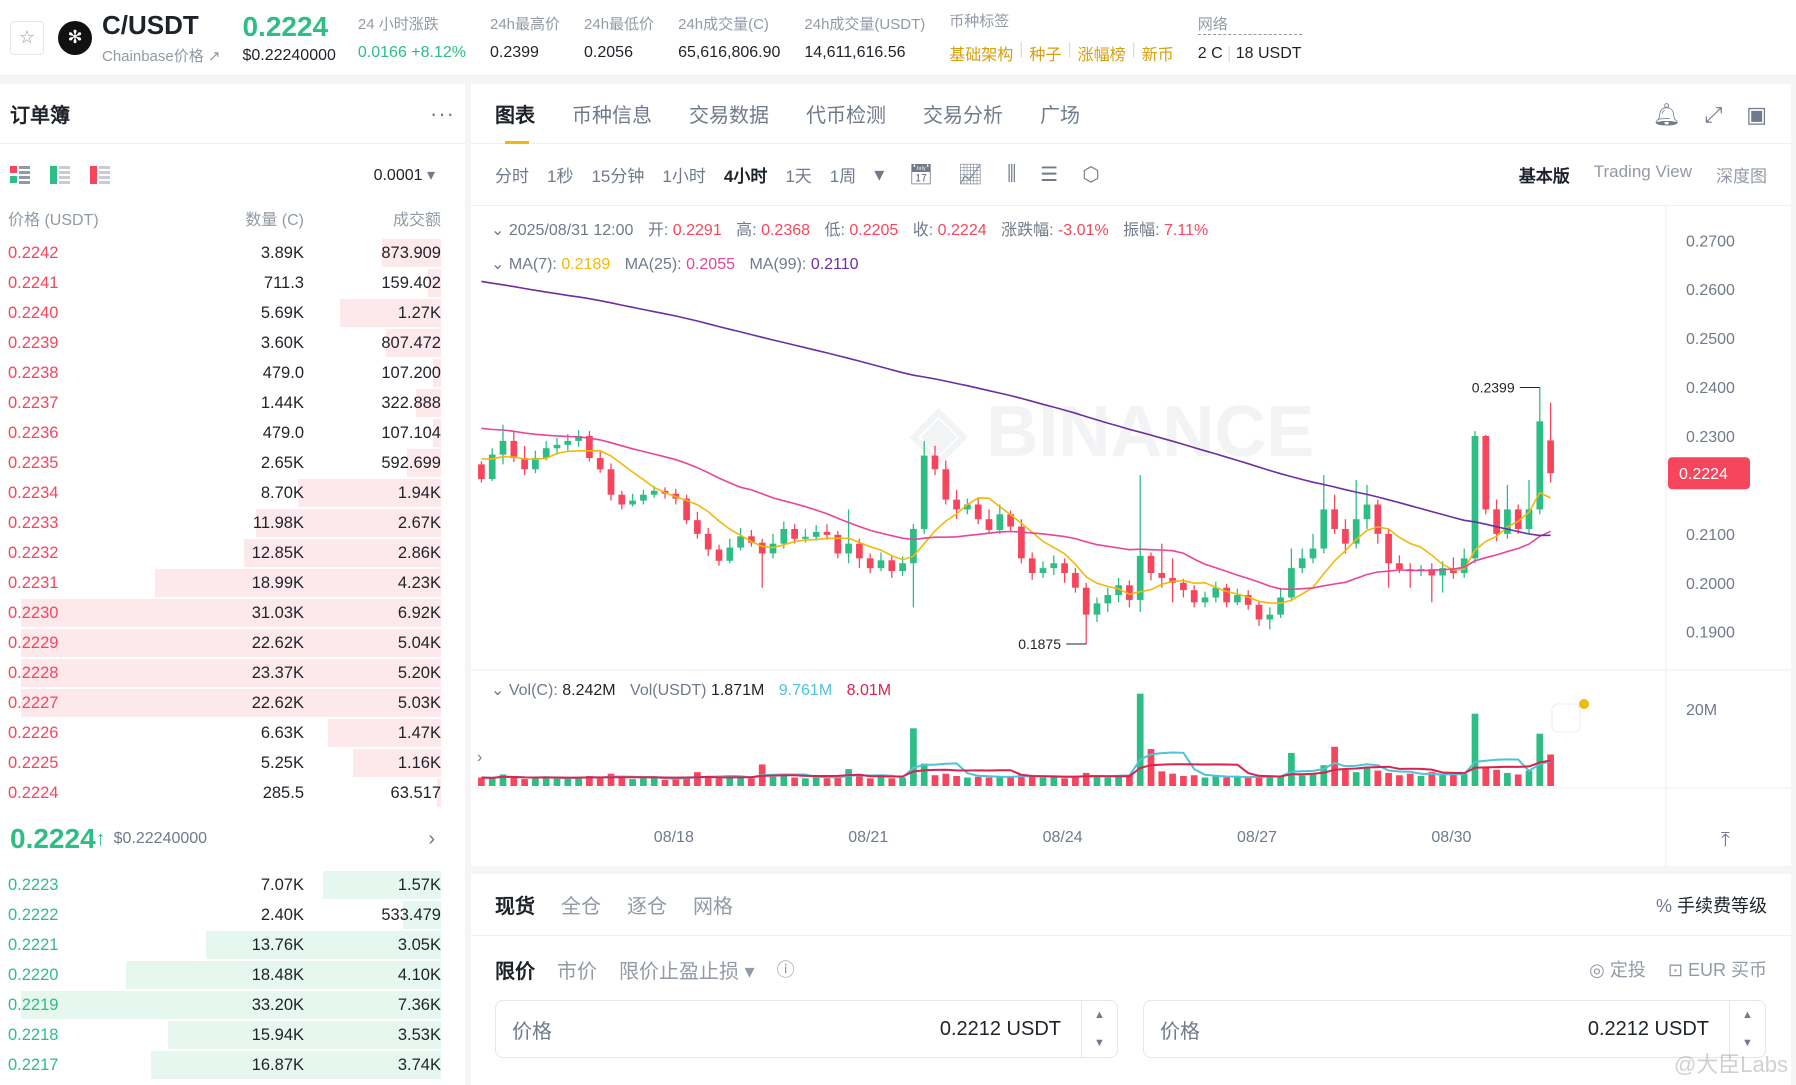 The width and height of the screenshot is (1796, 1085). Describe the element at coordinates (577, 971) in the screenshot. I see `order-type-market: 市价` at that location.